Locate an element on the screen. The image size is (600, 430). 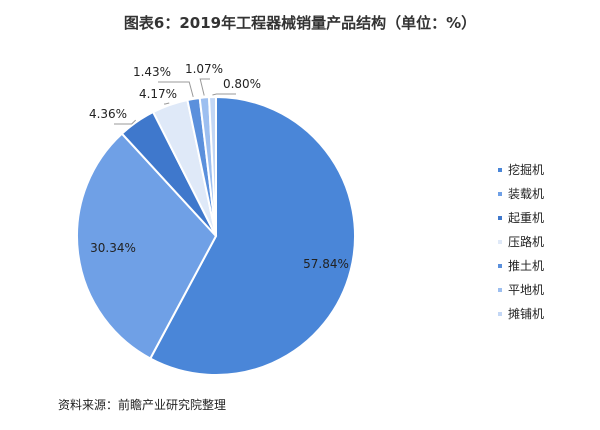
legend-label: 平地机 is located at coordinates (526, 290).